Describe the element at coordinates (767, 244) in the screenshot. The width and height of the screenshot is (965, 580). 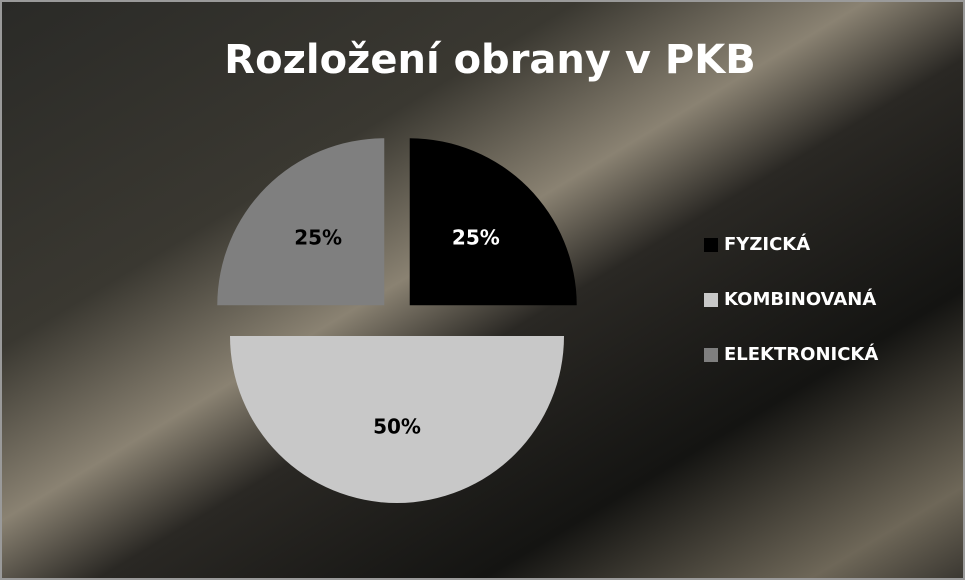
I see `legend-label: FYZICKÁ` at that location.